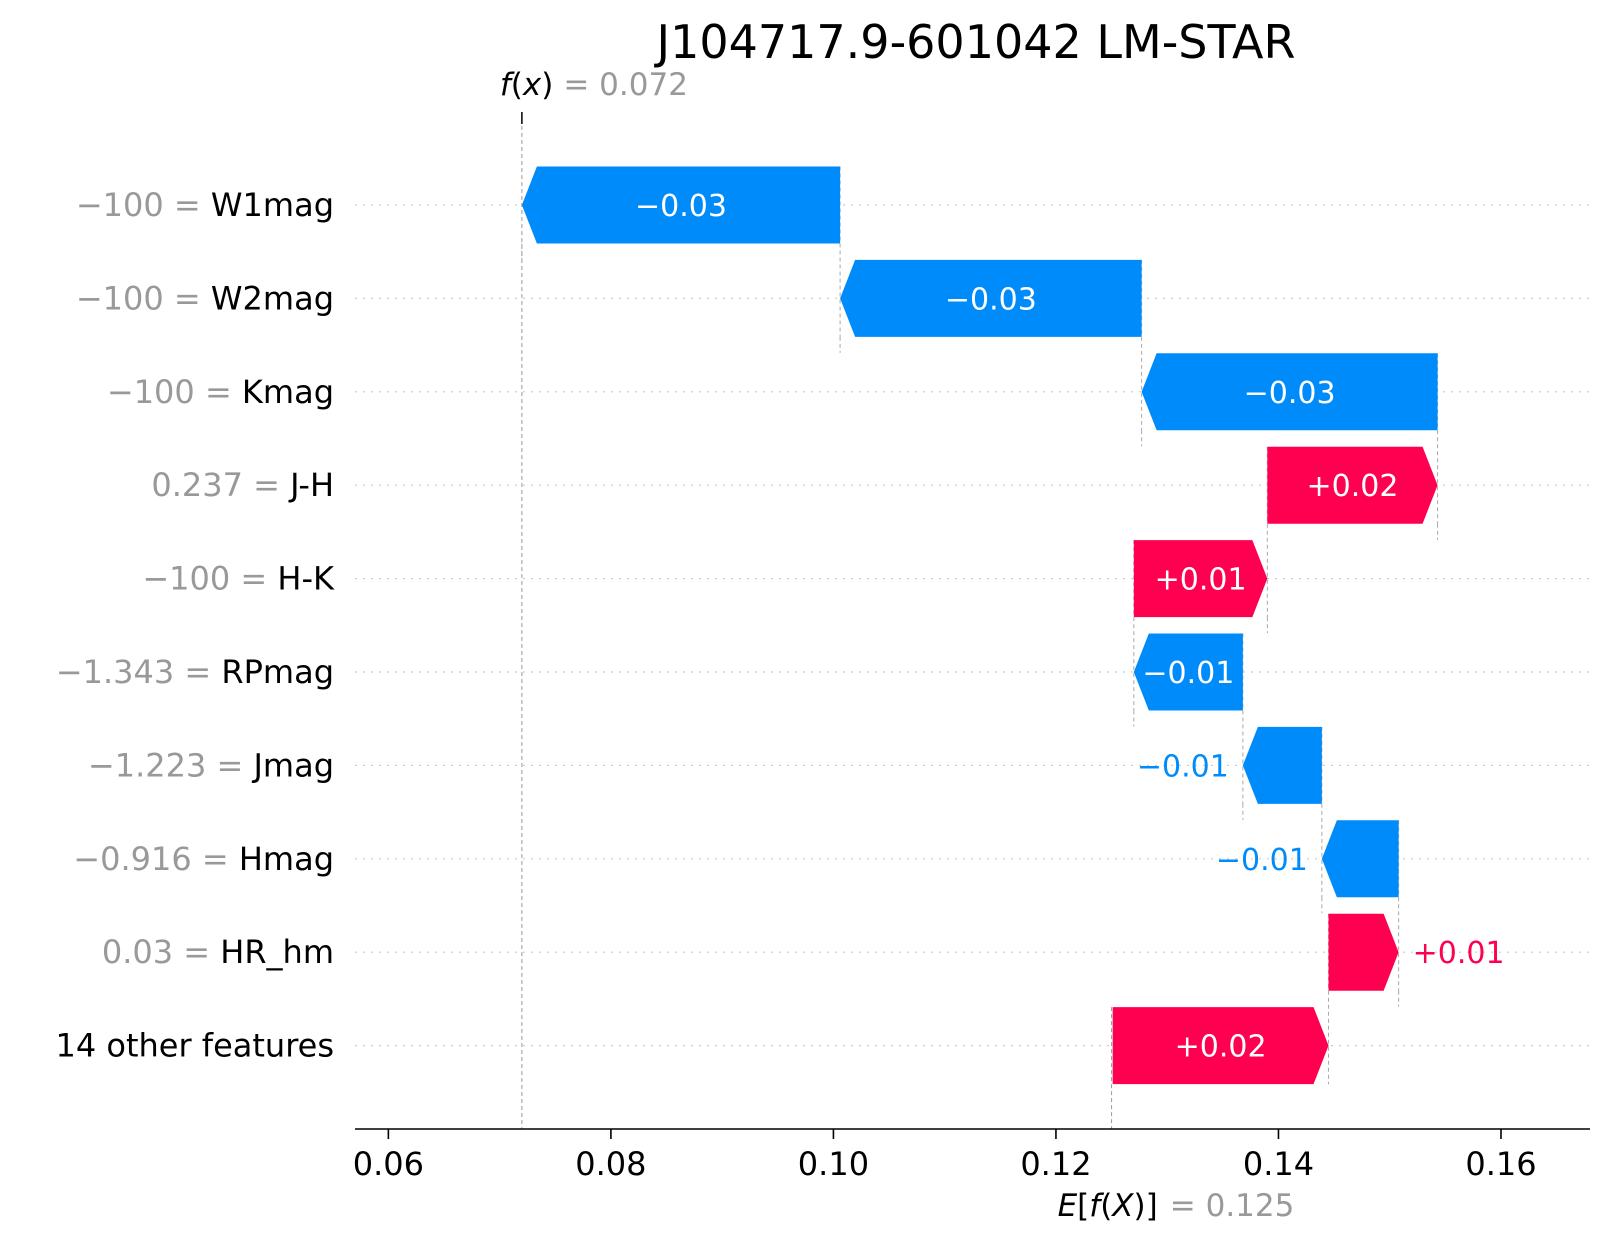 The height and width of the screenshot is (1236, 1613). I want to click on bar-h-k, so click(1200, 579).